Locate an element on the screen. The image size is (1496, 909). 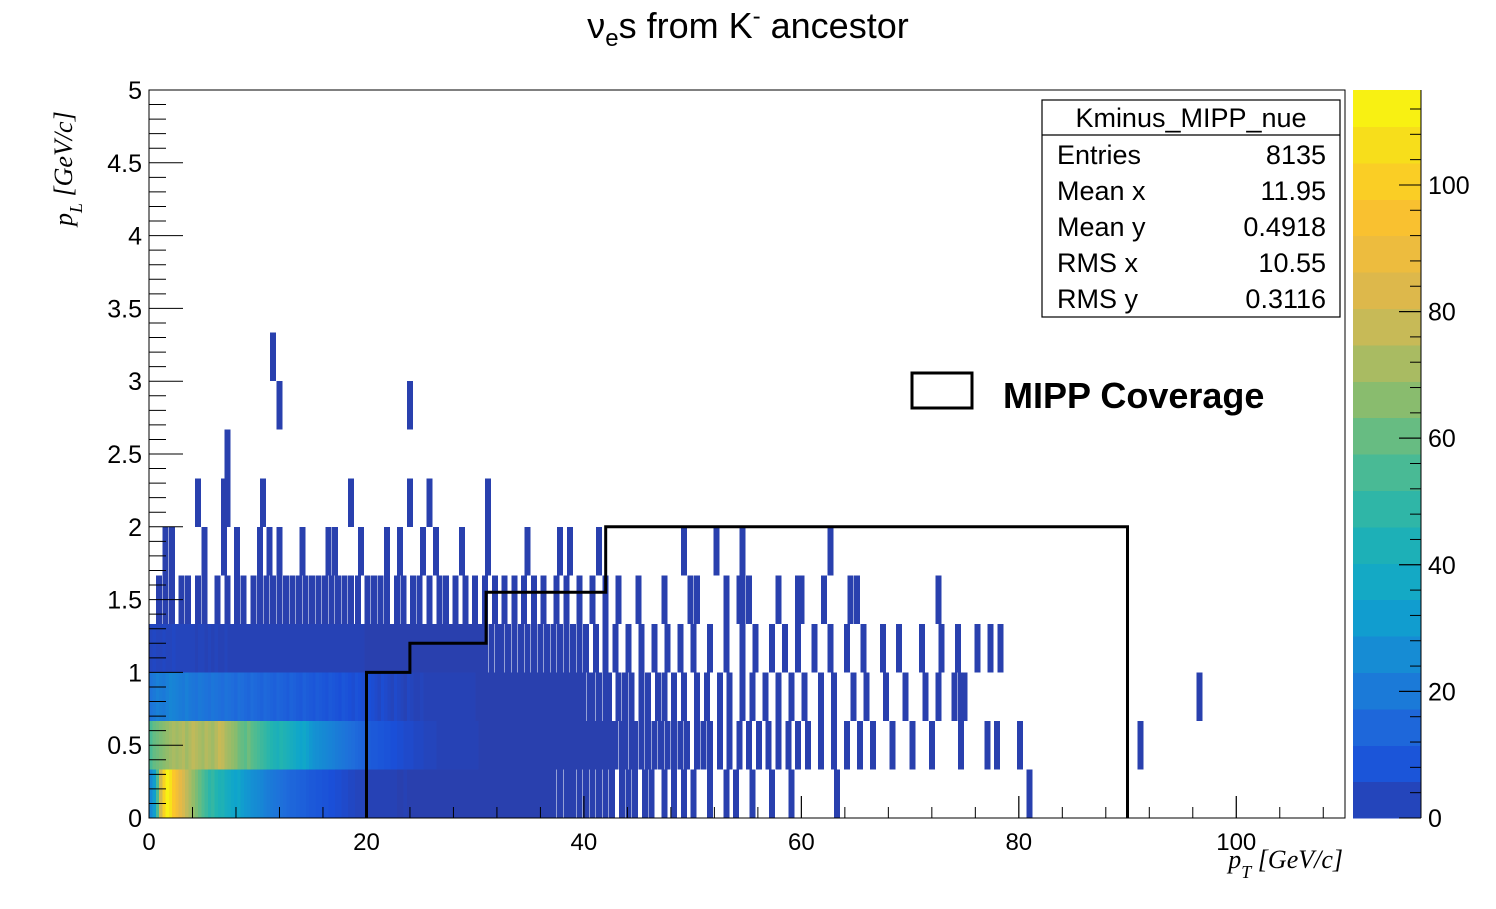
title-nu: ν is located at coordinates (596, 25).